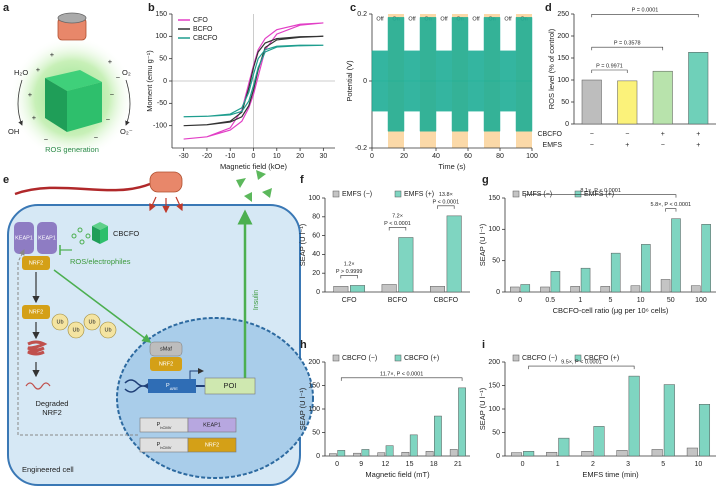 This screenshot has width=721, height=493. What do you see at coordinates (349, 264) in the screenshot?
I see `significance-label: 1.2×` at bounding box center [349, 264].